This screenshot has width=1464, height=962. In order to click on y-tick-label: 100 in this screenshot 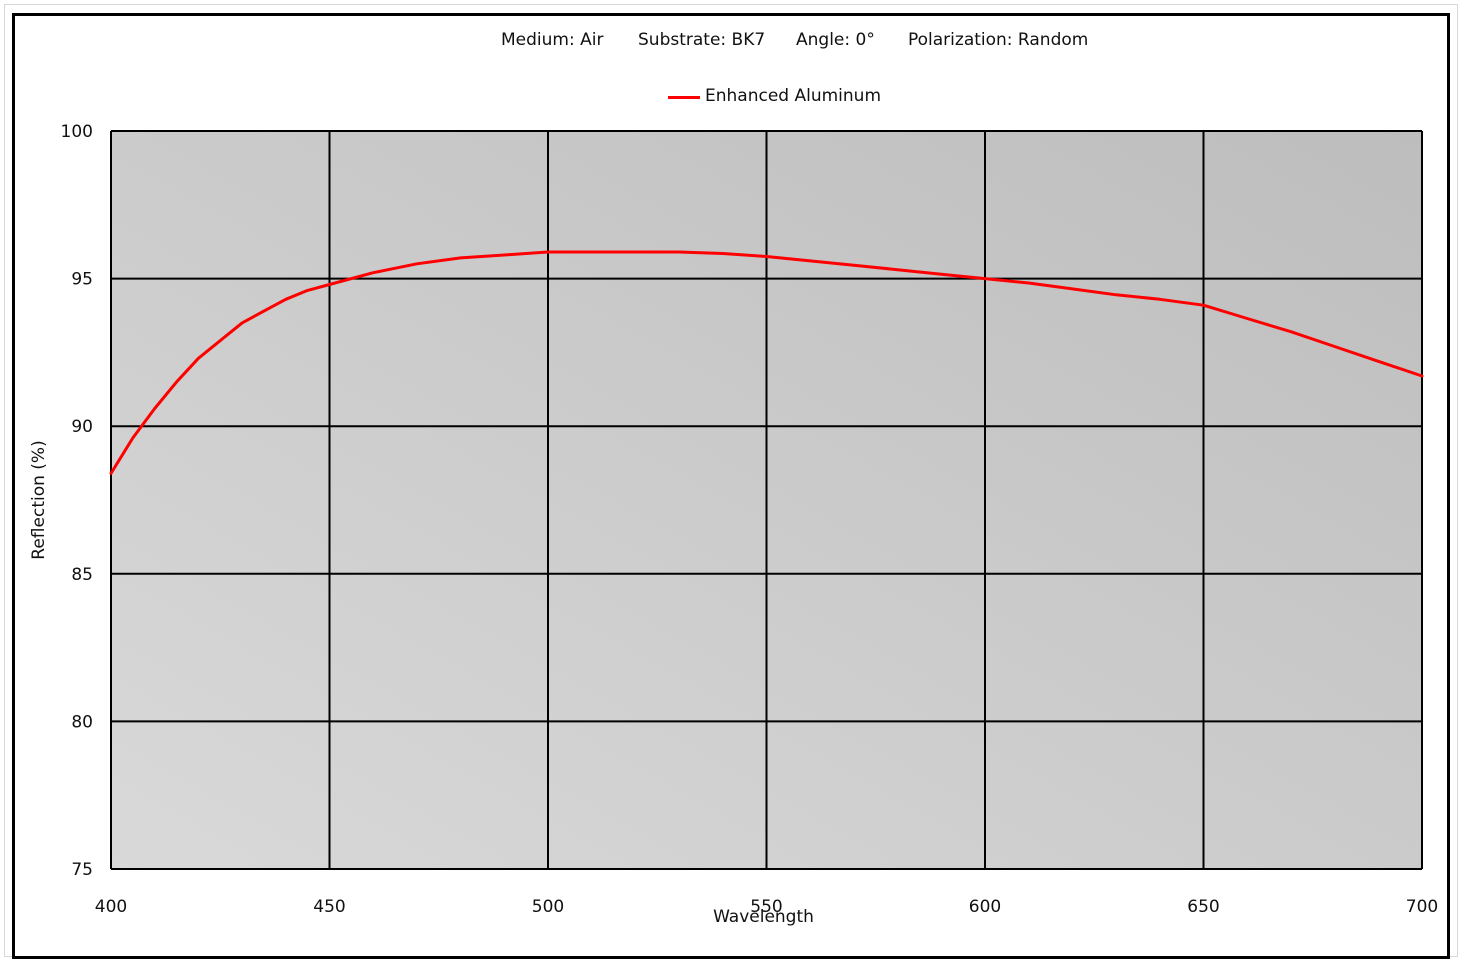, I will do `click(77, 132)`.